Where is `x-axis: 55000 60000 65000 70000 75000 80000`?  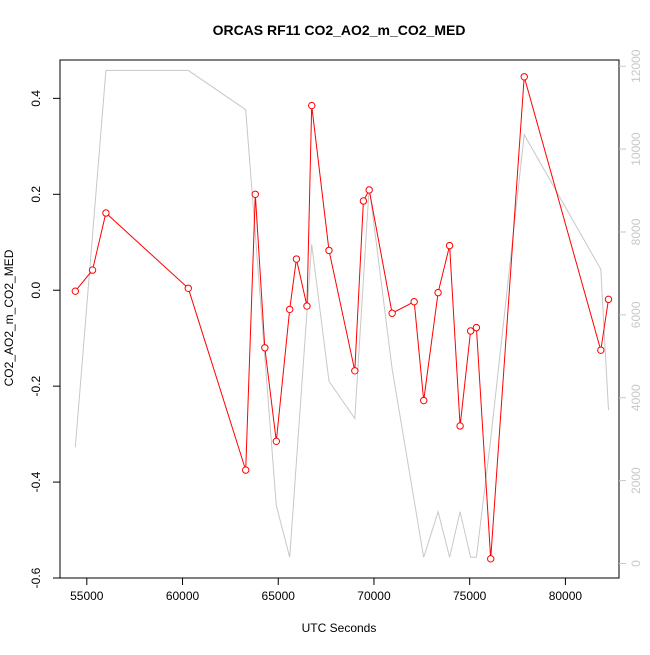 x-axis: 55000 60000 65000 70000 75000 80000 is located at coordinates (326, 590).